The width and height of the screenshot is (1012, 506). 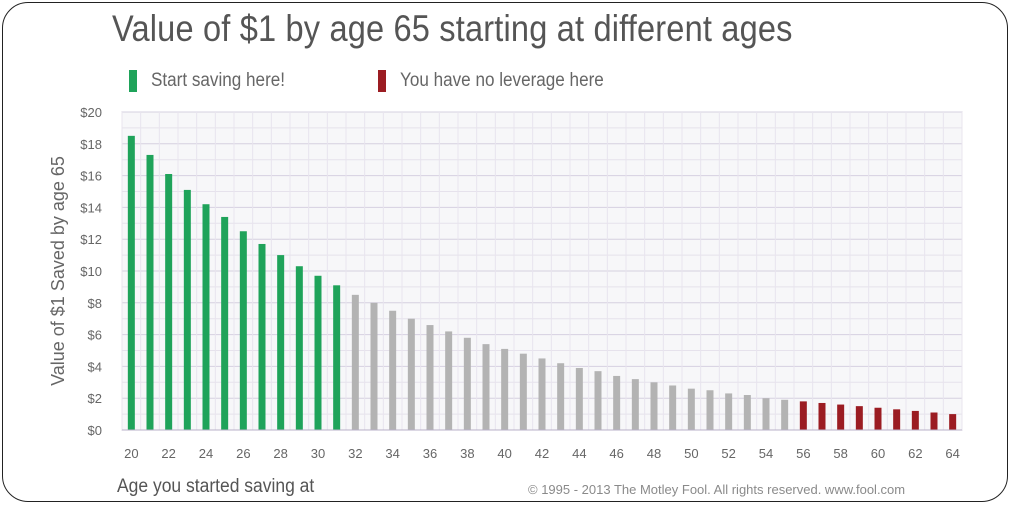 What do you see at coordinates (654, 453) in the screenshot?
I see `x-tick-label: 48` at bounding box center [654, 453].